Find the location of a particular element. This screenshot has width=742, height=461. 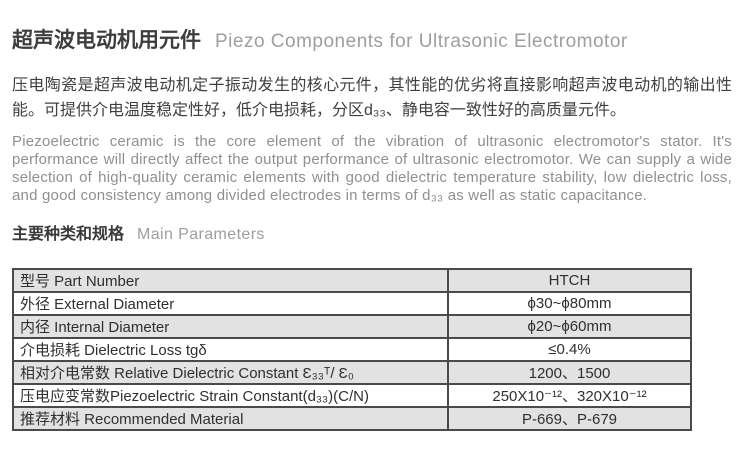

page-title-zh: 超声波电动机用元件 is located at coordinates (106, 40).